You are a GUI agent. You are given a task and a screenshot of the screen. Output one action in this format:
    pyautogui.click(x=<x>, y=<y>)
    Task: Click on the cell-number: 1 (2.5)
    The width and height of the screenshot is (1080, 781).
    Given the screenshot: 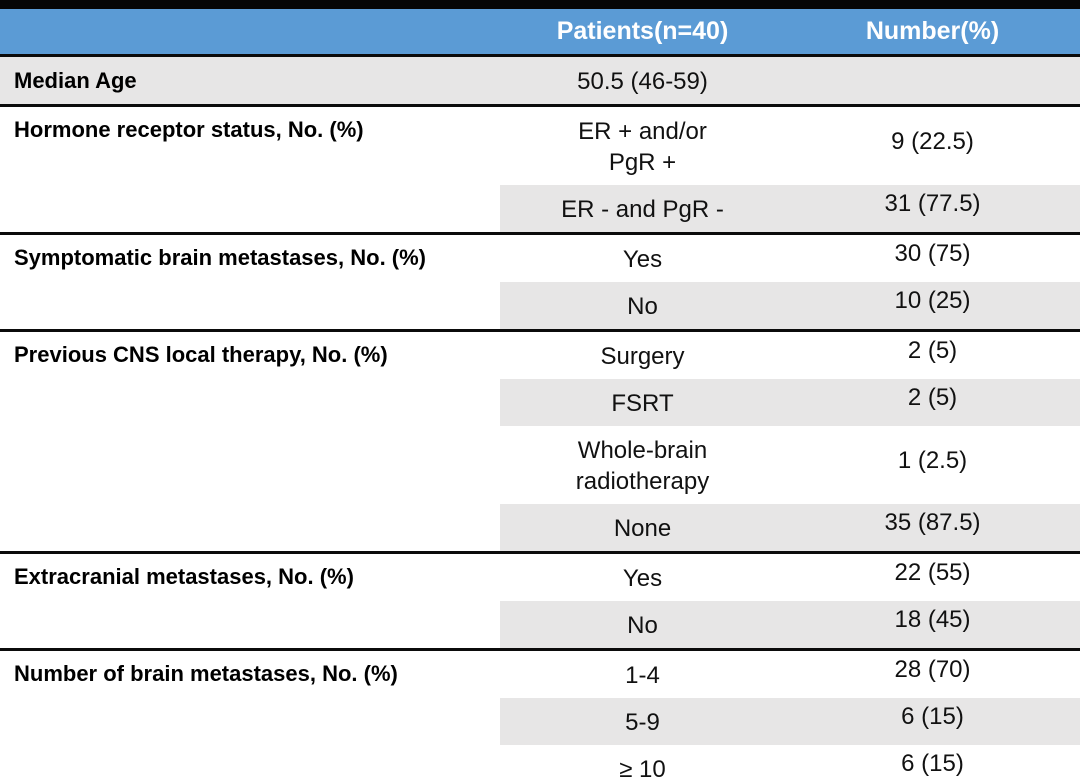 What is the action you would take?
    pyautogui.click(x=932, y=460)
    